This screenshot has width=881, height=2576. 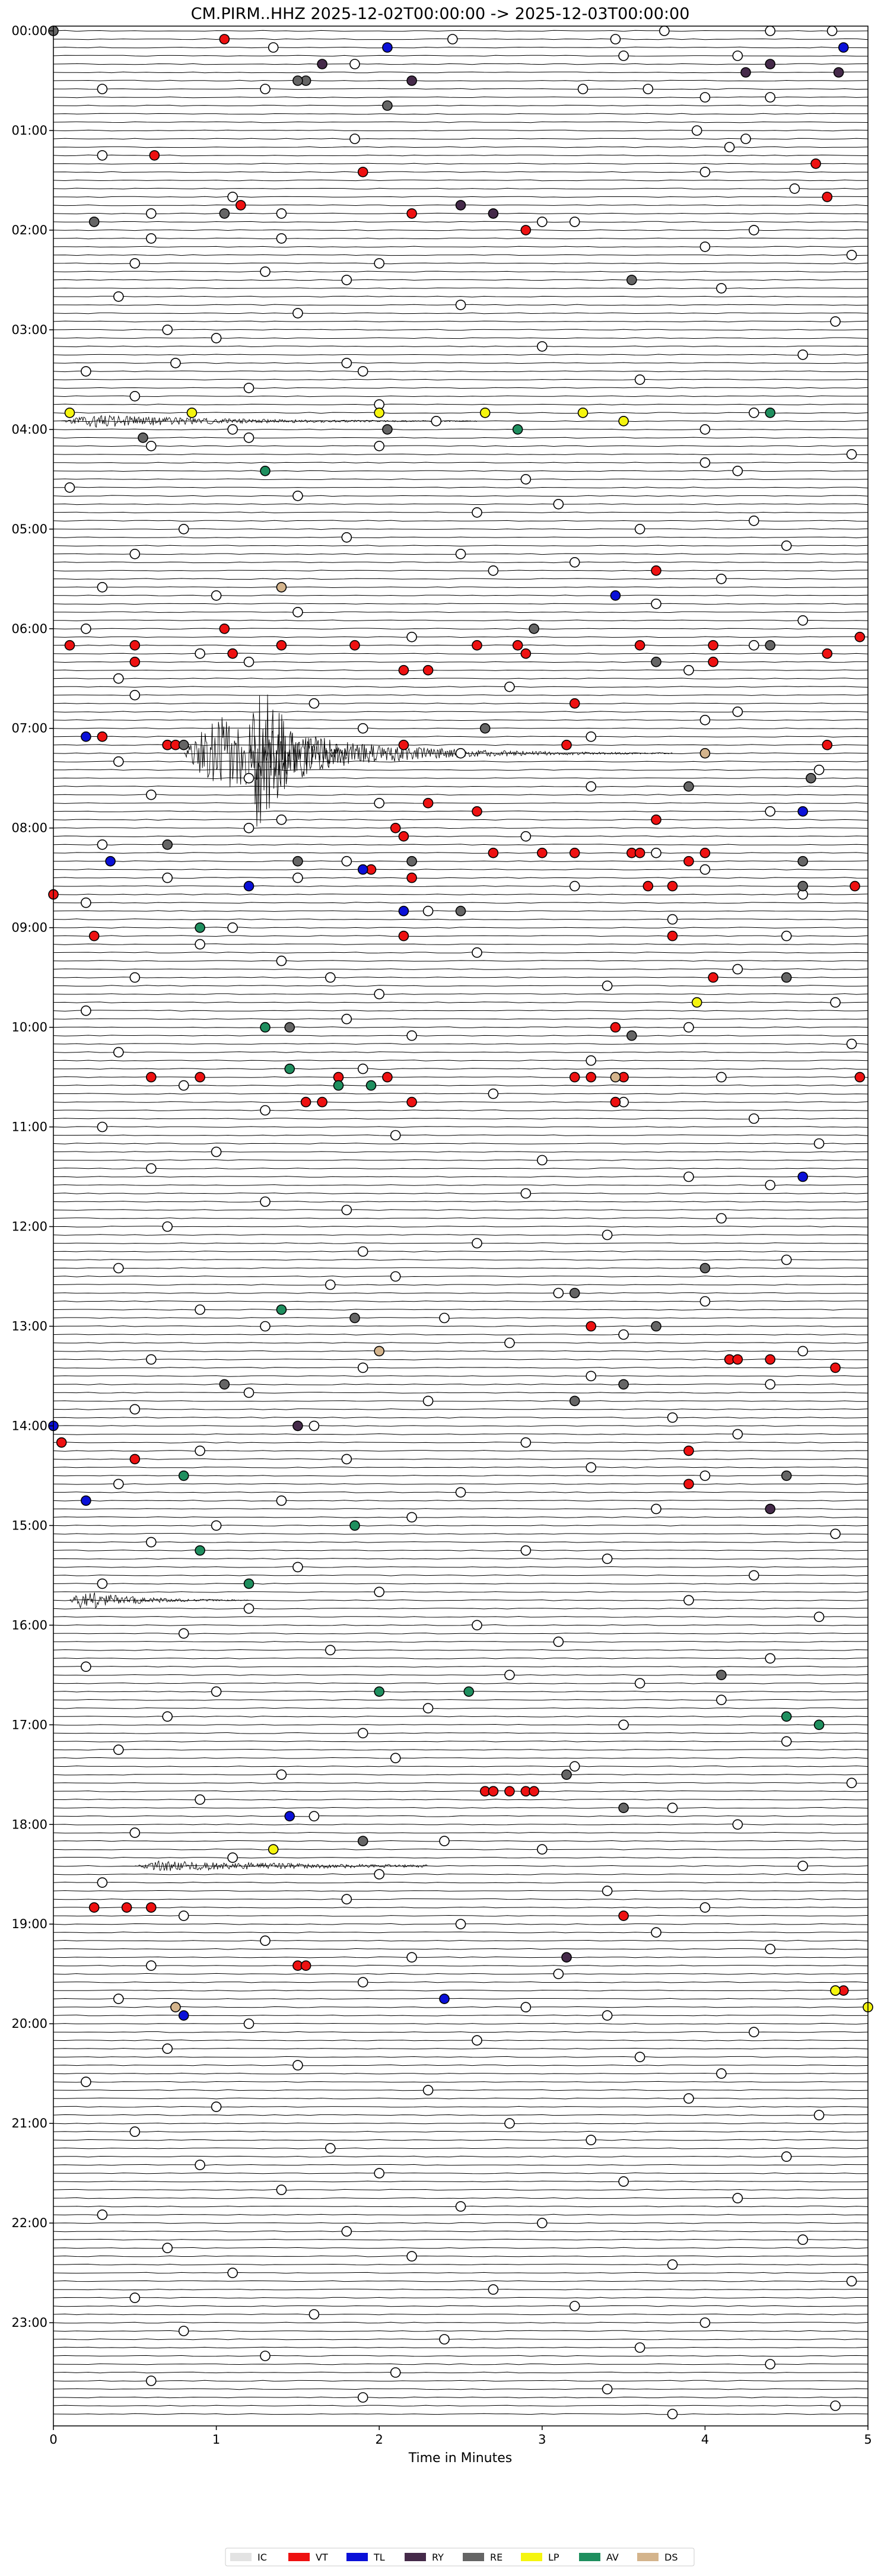 What do you see at coordinates (29, 2123) in the screenshot?
I see `y-tick-label: 21:00` at bounding box center [29, 2123].